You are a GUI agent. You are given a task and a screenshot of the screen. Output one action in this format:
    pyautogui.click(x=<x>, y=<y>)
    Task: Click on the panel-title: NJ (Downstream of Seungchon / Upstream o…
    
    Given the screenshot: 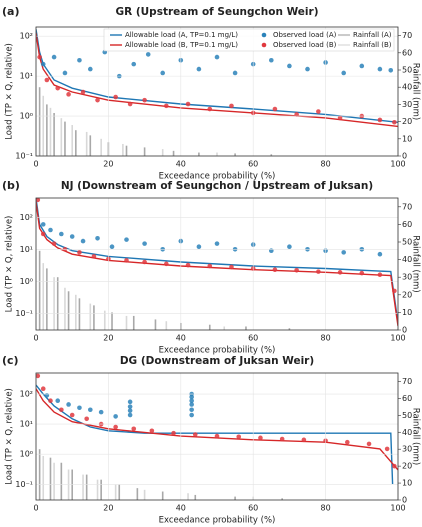 What is the action you would take?
    pyautogui.click(x=217, y=186)
    